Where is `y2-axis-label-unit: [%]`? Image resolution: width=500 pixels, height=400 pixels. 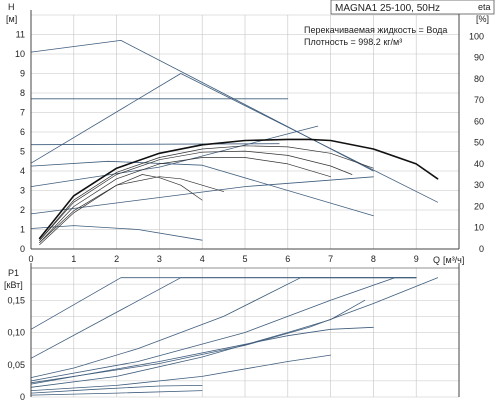
y2-axis-label-unit: [%] is located at coordinates (482, 19).